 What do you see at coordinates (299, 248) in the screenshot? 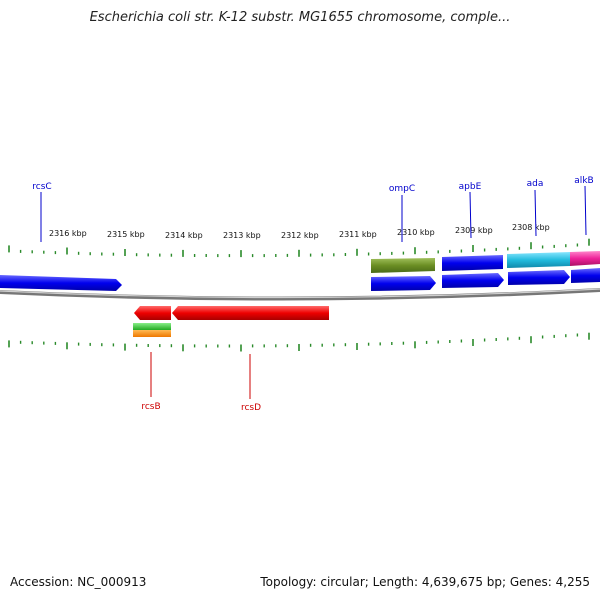
I see `scale-ticks-top` at bounding box center [299, 248].